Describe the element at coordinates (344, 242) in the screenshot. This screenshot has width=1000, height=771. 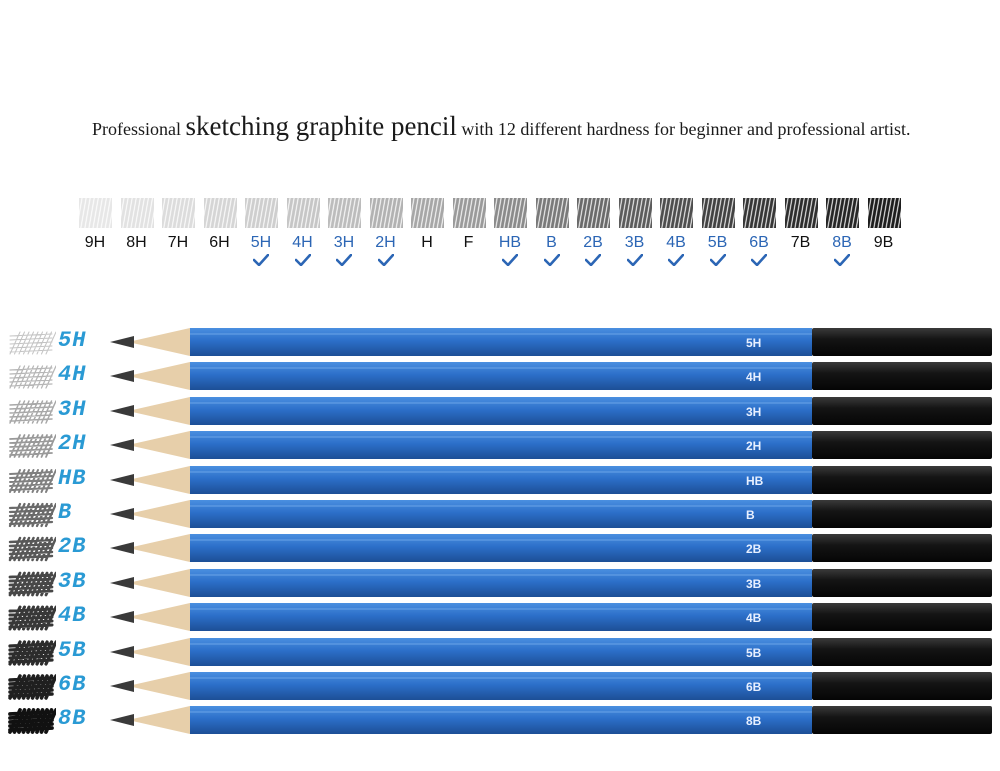
I see `hardness-label-3h: 3H` at that location.